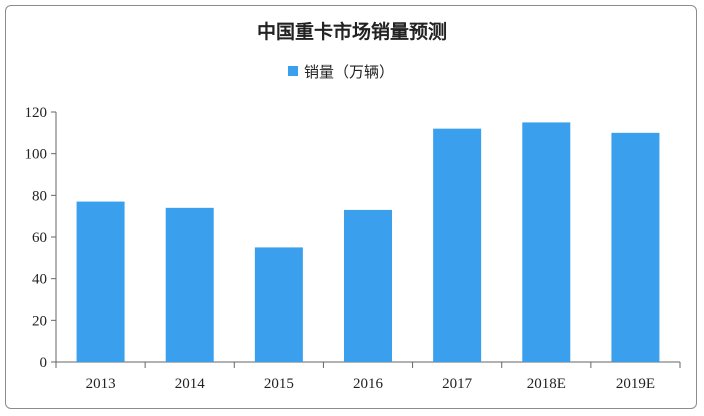 The height and width of the screenshot is (416, 704). Describe the element at coordinates (635, 247) in the screenshot. I see `bar-2019E` at that location.